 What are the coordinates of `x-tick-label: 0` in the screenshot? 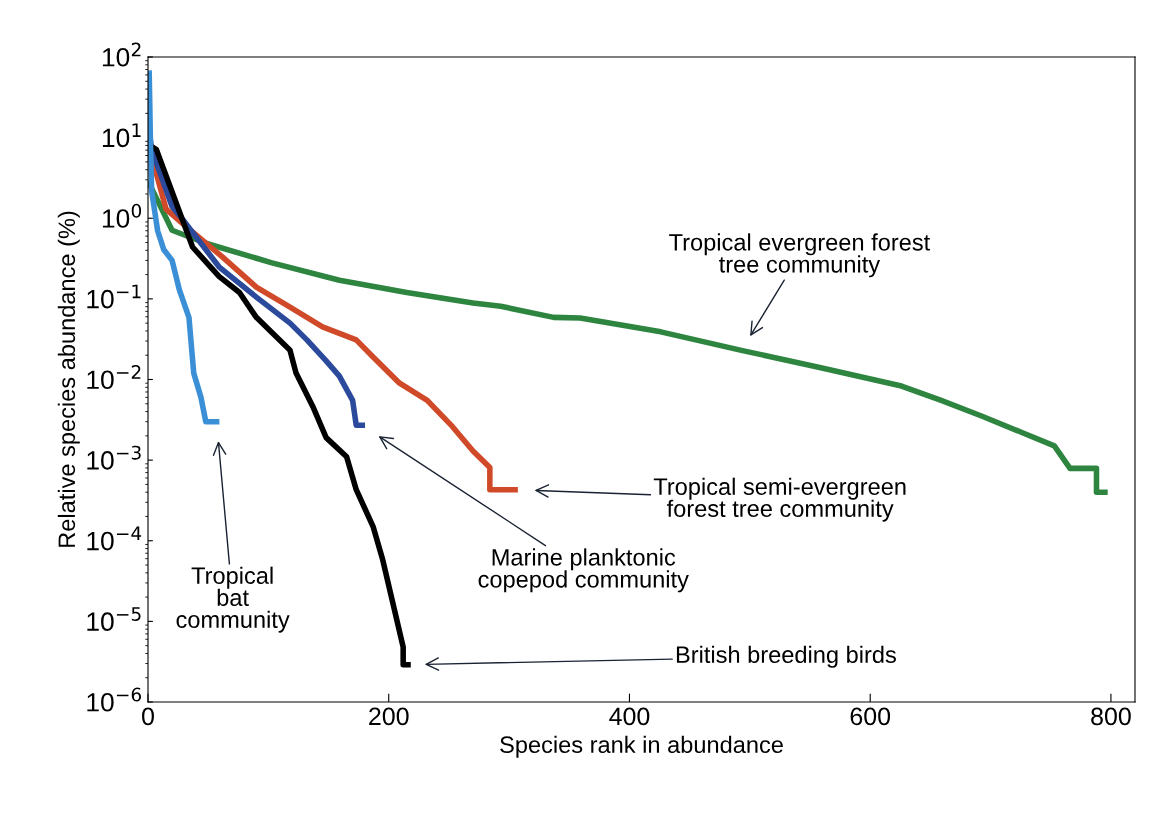 It's located at (148, 716).